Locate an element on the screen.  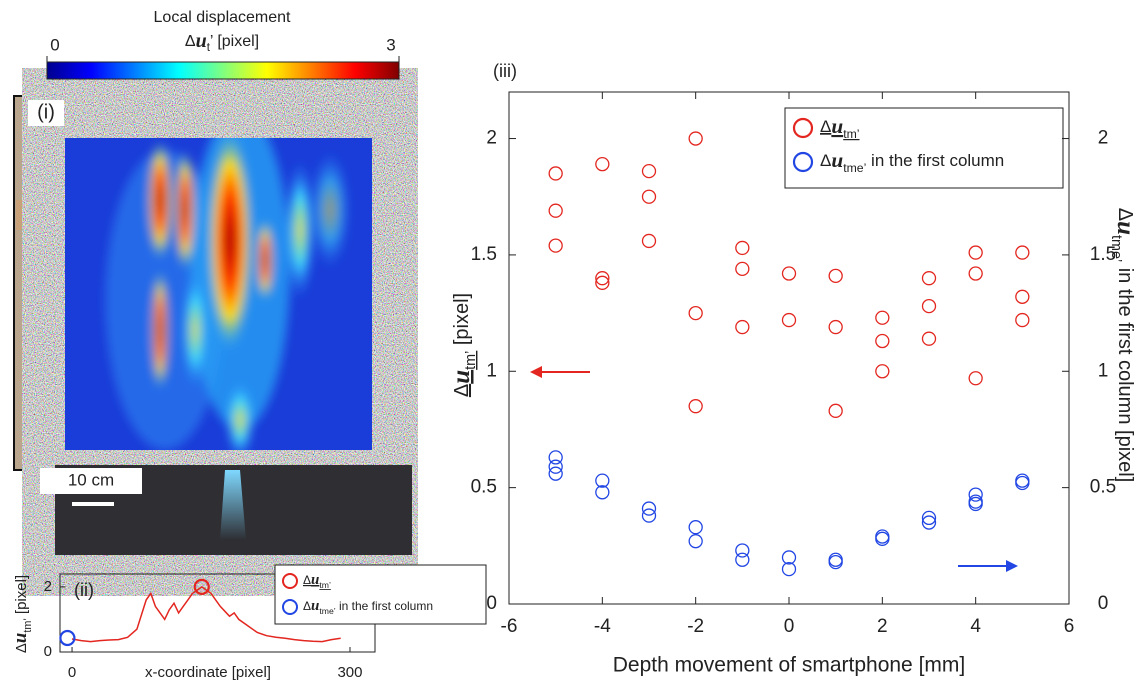
panel-label: (i) is located at coordinates (46, 112).